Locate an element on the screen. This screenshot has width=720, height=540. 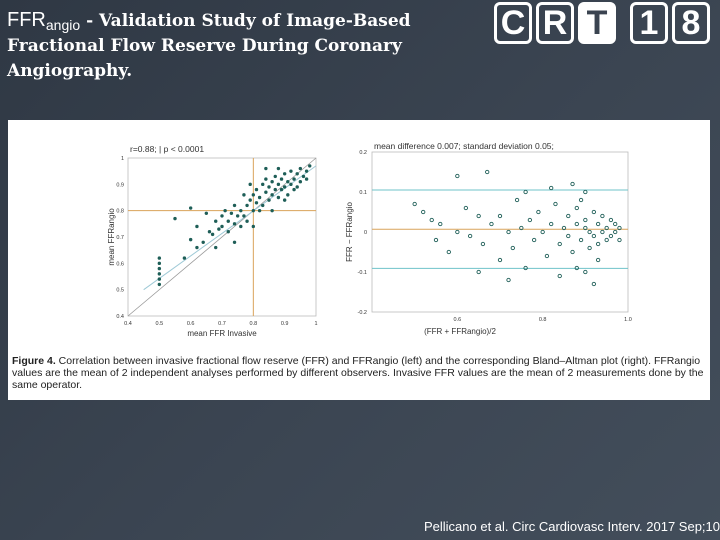
crt18-logo: C R T 1 8 is located at coordinates (602, 23).